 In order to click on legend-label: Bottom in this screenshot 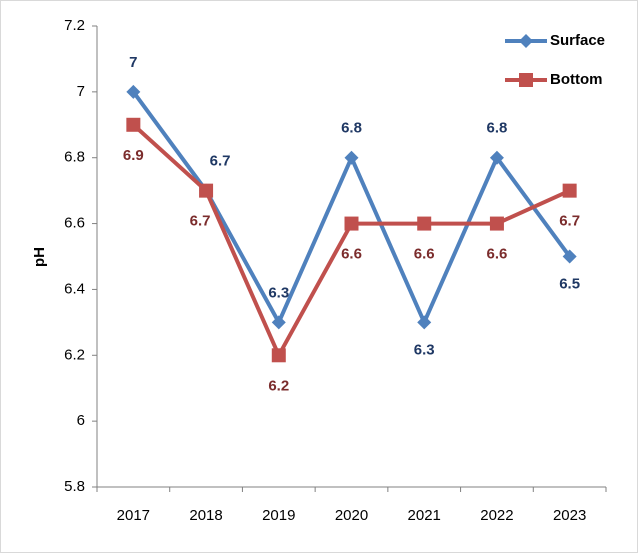, I will do `click(576, 79)`.